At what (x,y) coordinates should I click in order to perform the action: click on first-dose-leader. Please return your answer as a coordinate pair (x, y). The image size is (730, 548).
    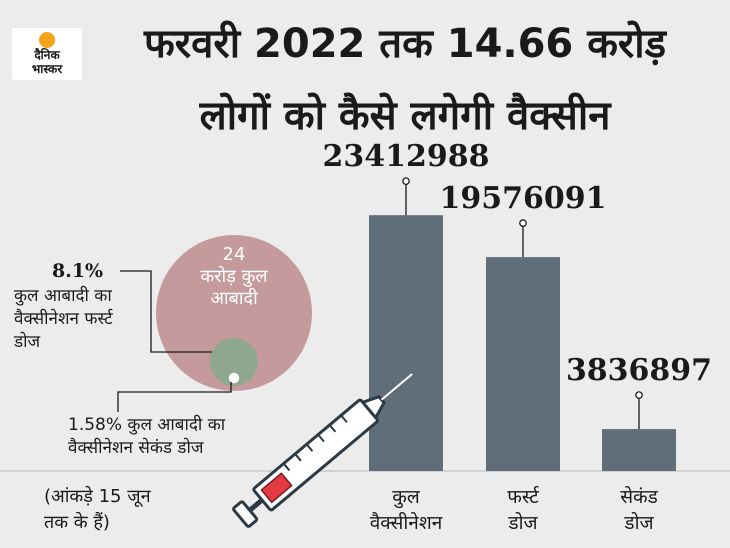
    Looking at the image, I should click on (166, 311).